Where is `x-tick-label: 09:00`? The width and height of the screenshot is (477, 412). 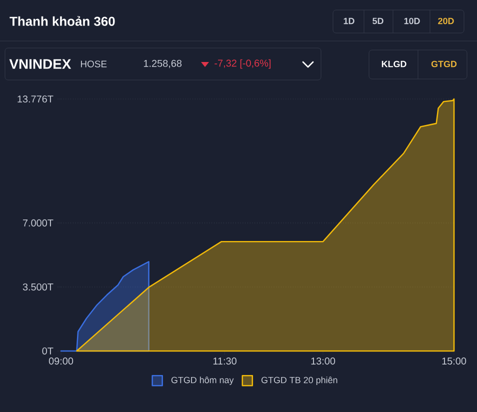 x-tick-label: 09:00 is located at coordinates (61, 361).